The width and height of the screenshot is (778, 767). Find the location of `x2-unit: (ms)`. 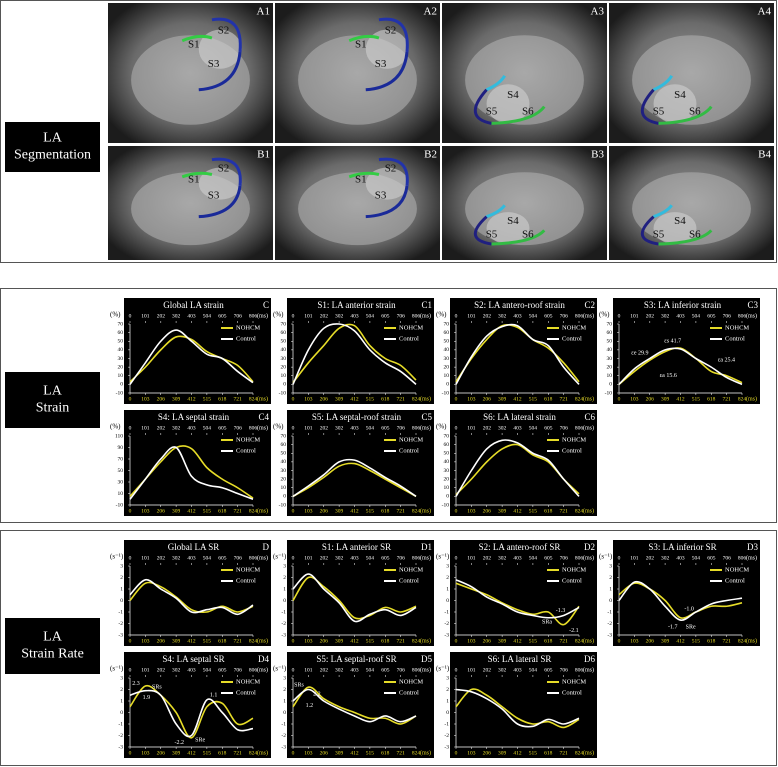

x2-unit: (ms) is located at coordinates (751, 557).